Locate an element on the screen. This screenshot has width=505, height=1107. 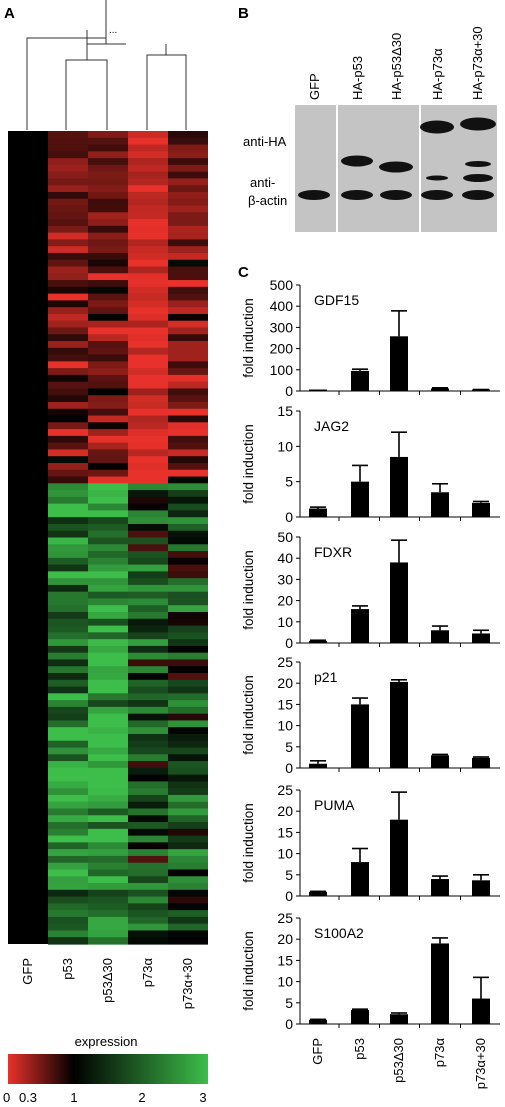
legend-tick: 1 is located at coordinates (73, 1097).